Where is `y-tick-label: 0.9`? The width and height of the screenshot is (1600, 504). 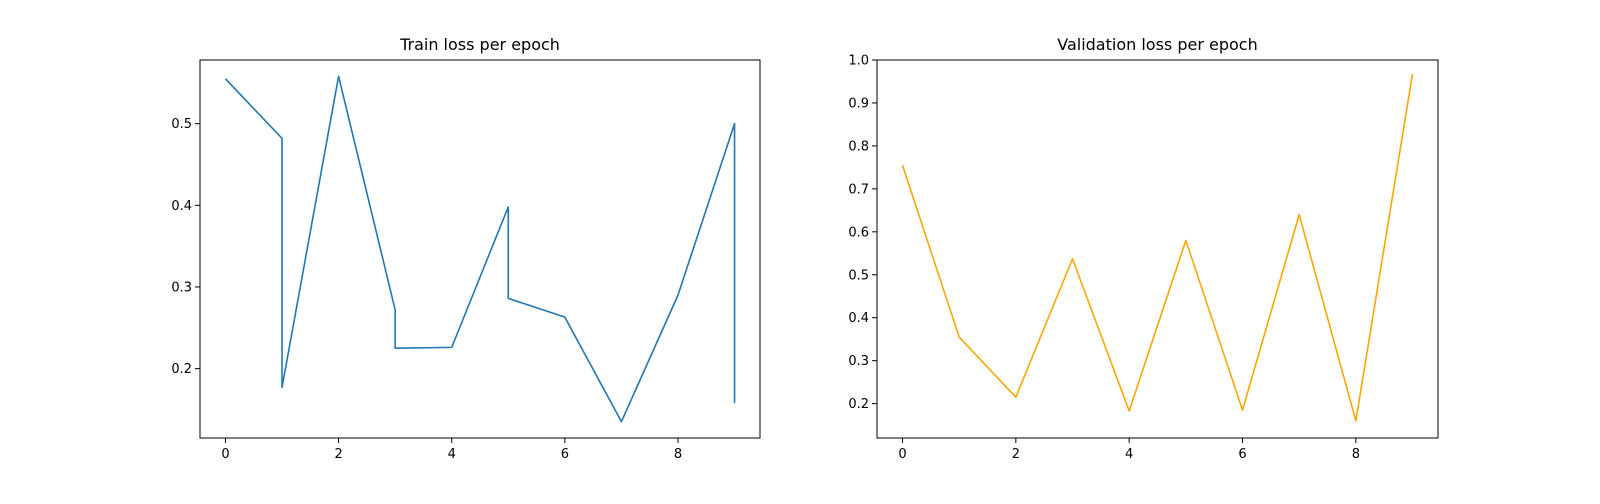 y-tick-label: 0.9 is located at coordinates (858, 103).